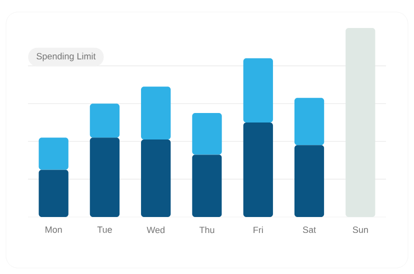 This screenshot has width=414, height=274. What do you see at coordinates (206, 230) in the screenshot?
I see `x-tick-label: Thu` at bounding box center [206, 230].